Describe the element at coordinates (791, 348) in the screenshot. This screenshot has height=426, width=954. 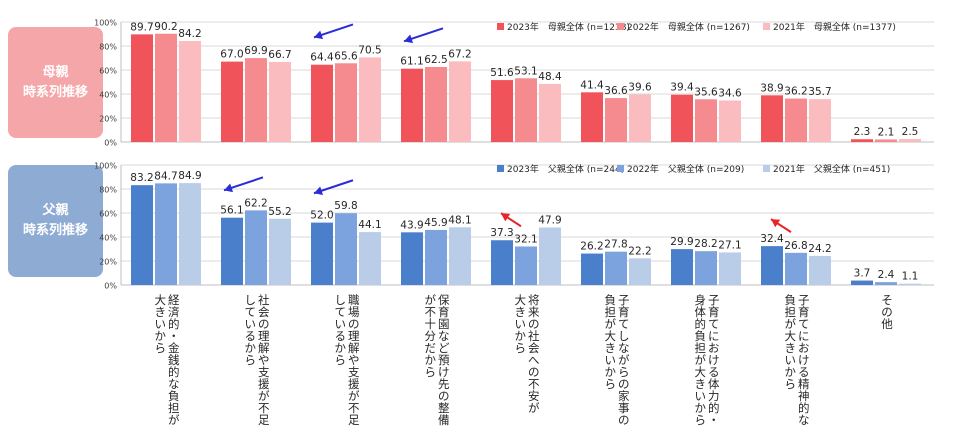
I see `category-label: き` at that location.